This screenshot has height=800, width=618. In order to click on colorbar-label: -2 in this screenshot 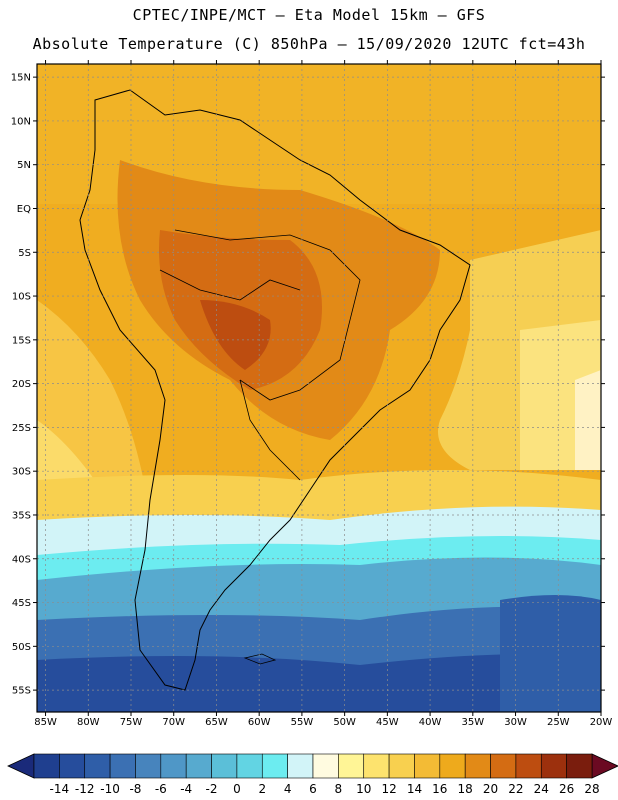, I will do `click(212, 789)`.